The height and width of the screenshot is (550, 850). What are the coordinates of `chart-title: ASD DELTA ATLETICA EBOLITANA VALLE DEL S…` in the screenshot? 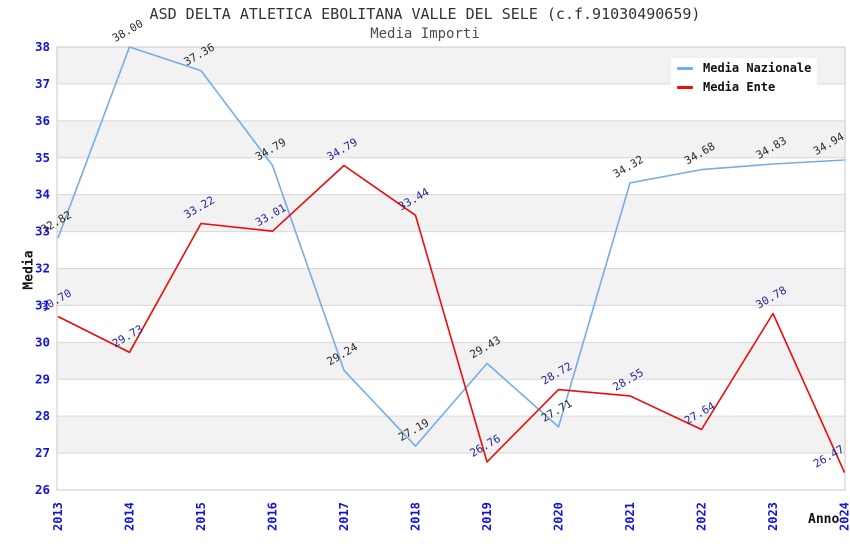 It's located at (425, 14).